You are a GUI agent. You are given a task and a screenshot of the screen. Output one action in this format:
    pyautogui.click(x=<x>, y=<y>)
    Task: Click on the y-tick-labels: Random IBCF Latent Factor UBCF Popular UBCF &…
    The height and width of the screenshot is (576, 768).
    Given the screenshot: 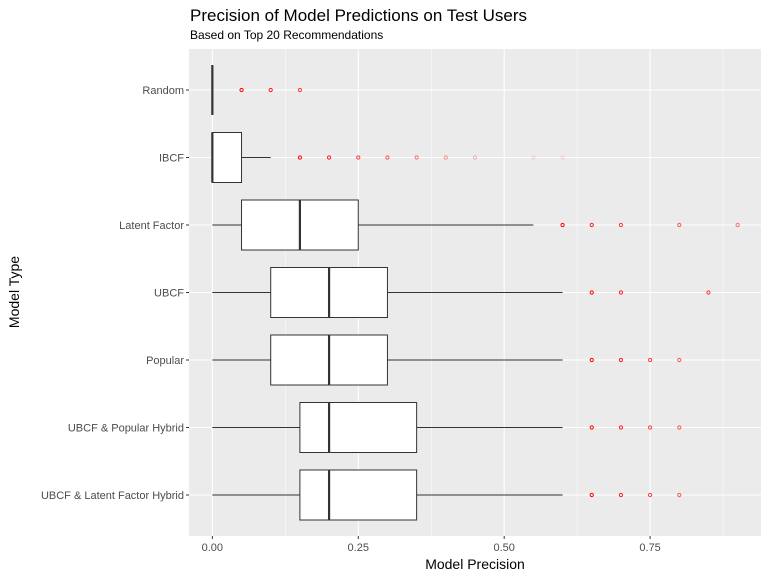 What is the action you would take?
    pyautogui.click(x=115, y=293)
    